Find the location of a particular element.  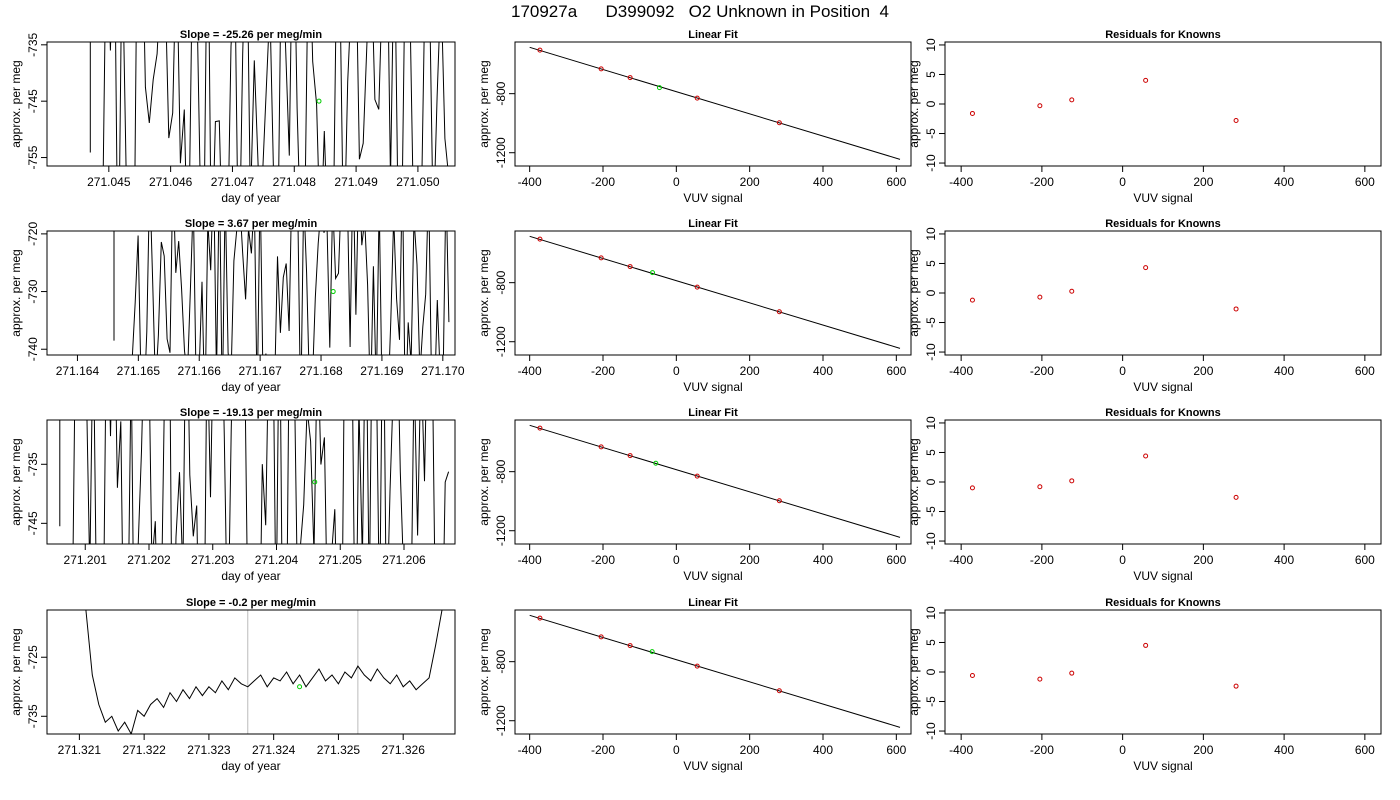

unknown-point is located at coordinates (652, 273).